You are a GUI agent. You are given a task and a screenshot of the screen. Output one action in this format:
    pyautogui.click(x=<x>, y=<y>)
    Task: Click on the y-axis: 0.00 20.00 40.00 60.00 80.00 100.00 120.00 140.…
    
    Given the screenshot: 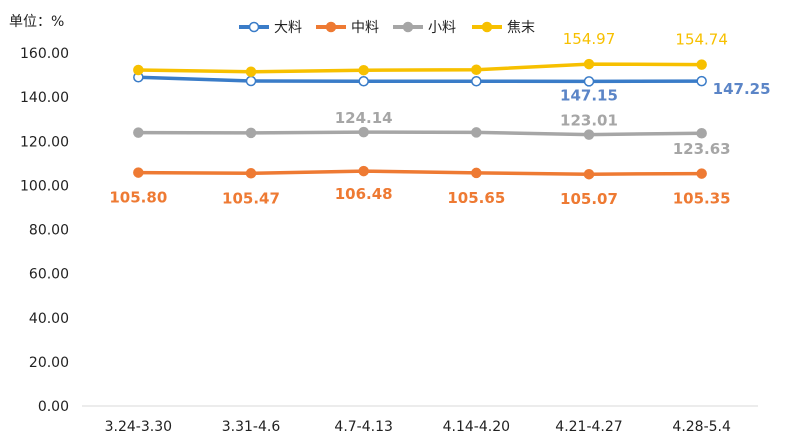 What is the action you would take?
    pyautogui.click(x=44, y=230)
    